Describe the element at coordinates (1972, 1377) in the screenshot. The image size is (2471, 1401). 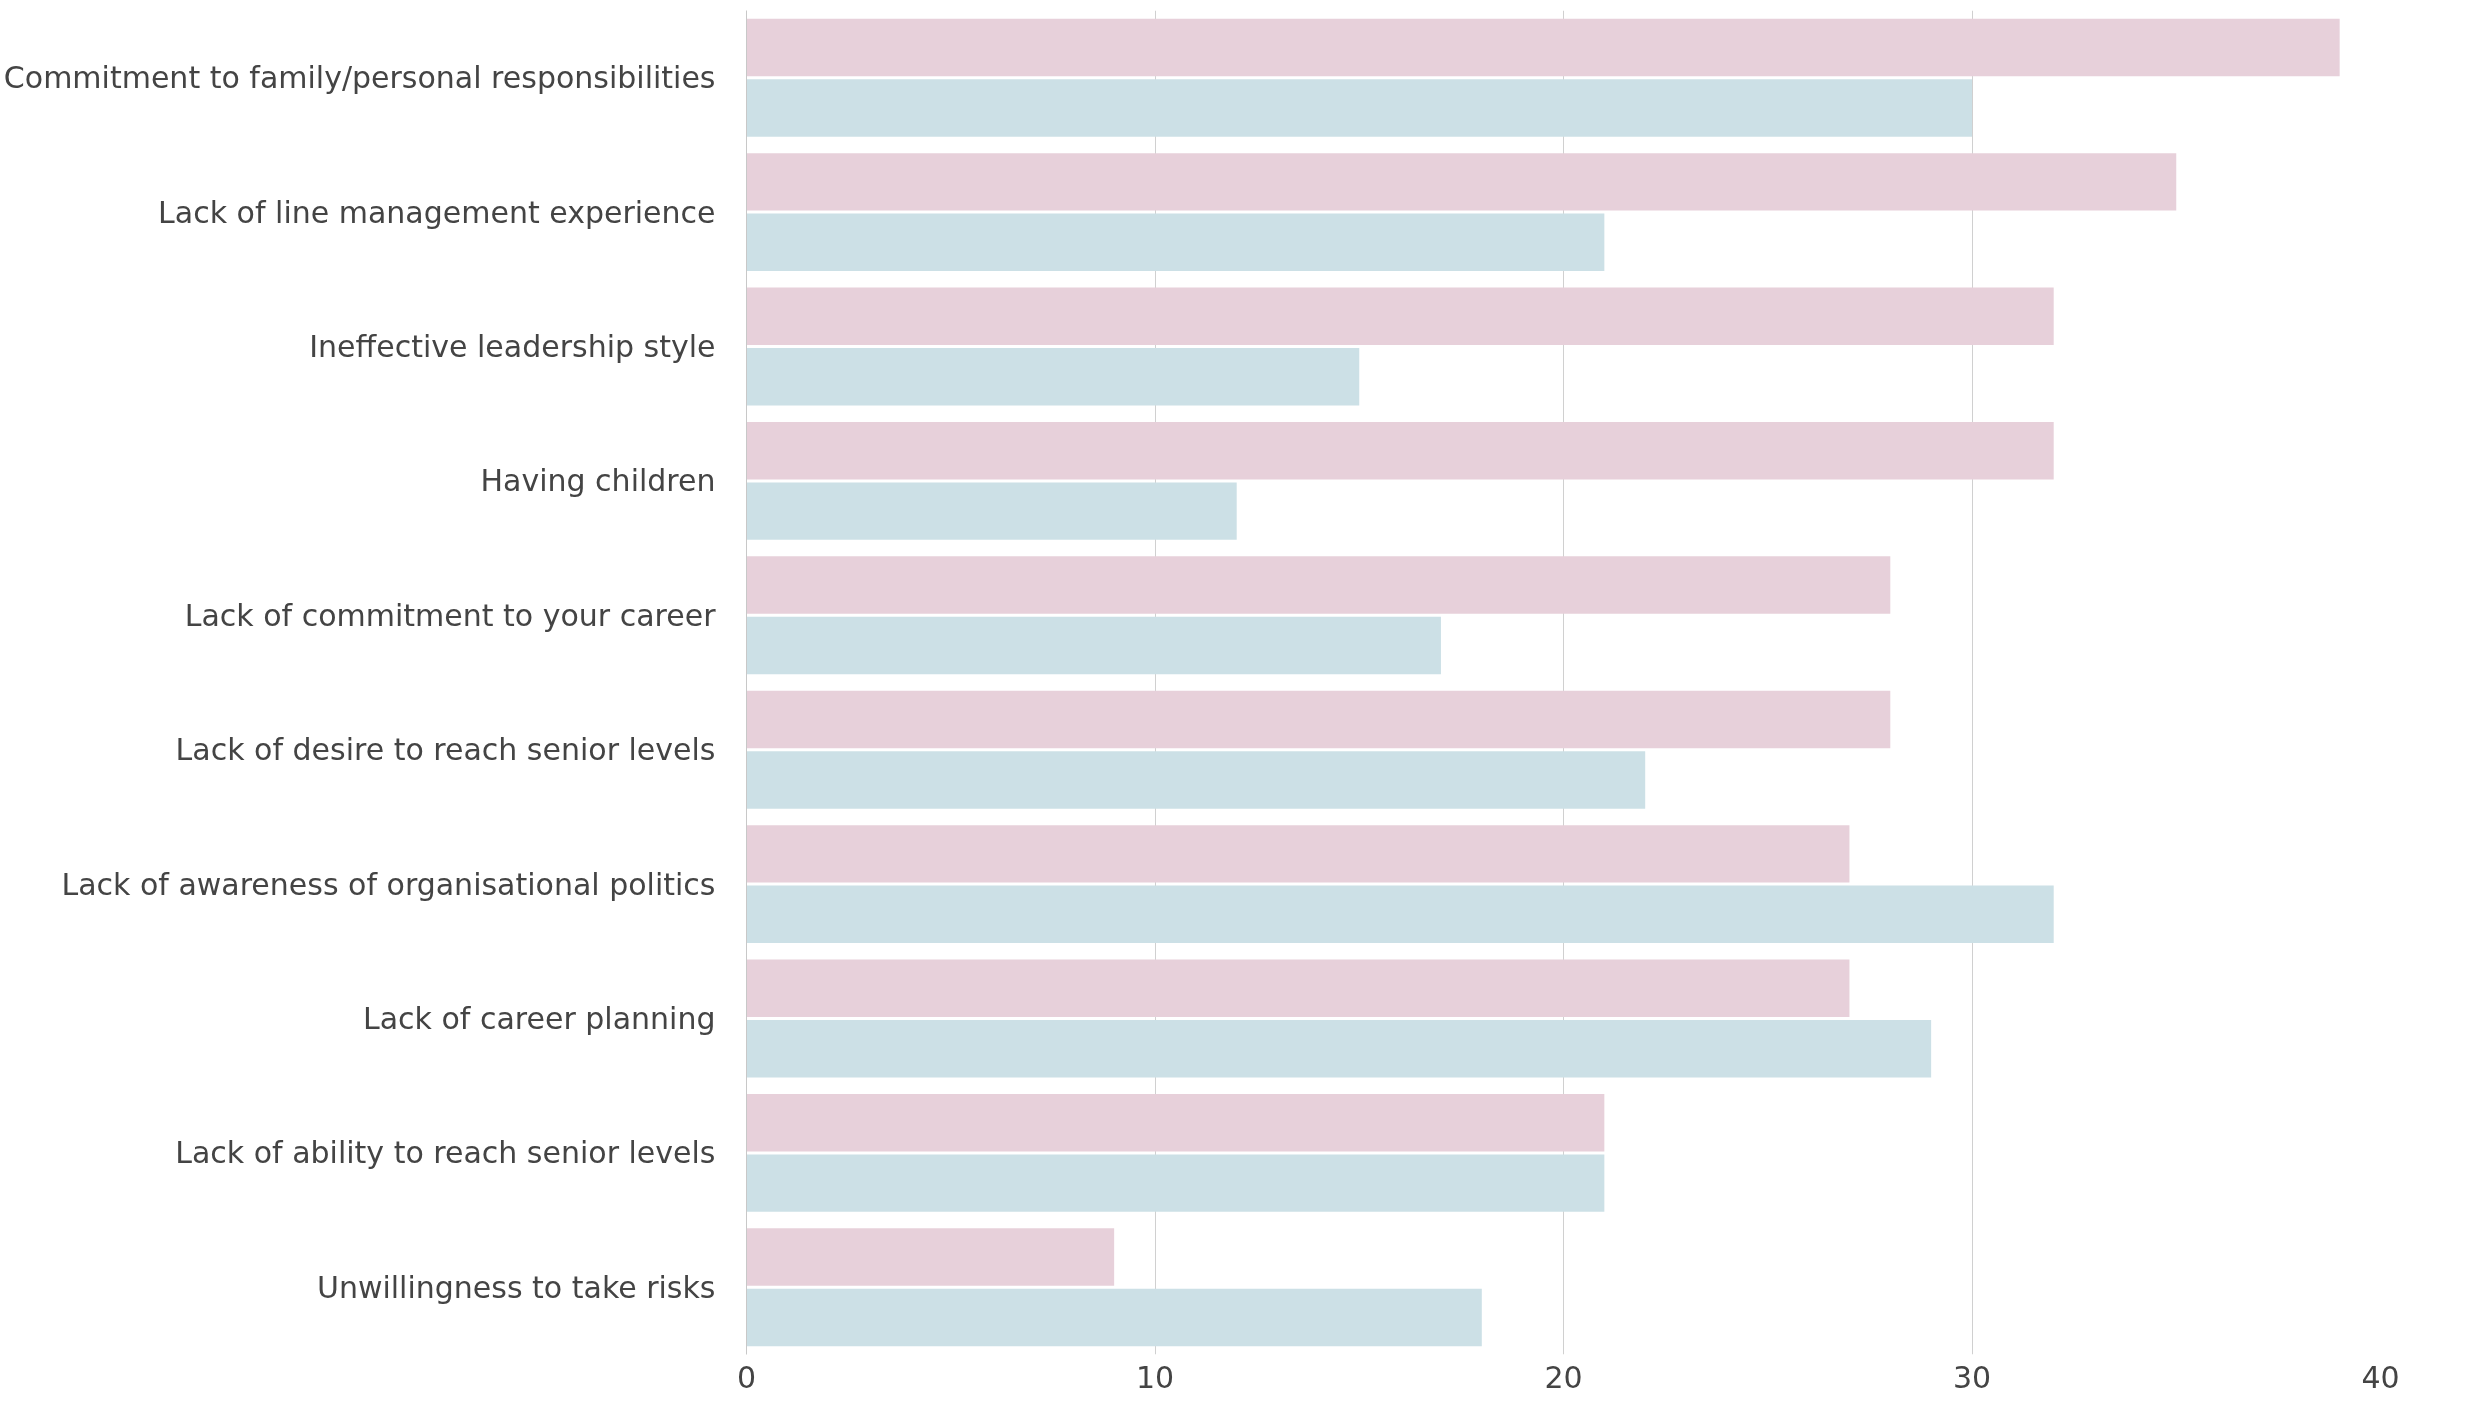
I see `x-tick-label: 30` at that location.